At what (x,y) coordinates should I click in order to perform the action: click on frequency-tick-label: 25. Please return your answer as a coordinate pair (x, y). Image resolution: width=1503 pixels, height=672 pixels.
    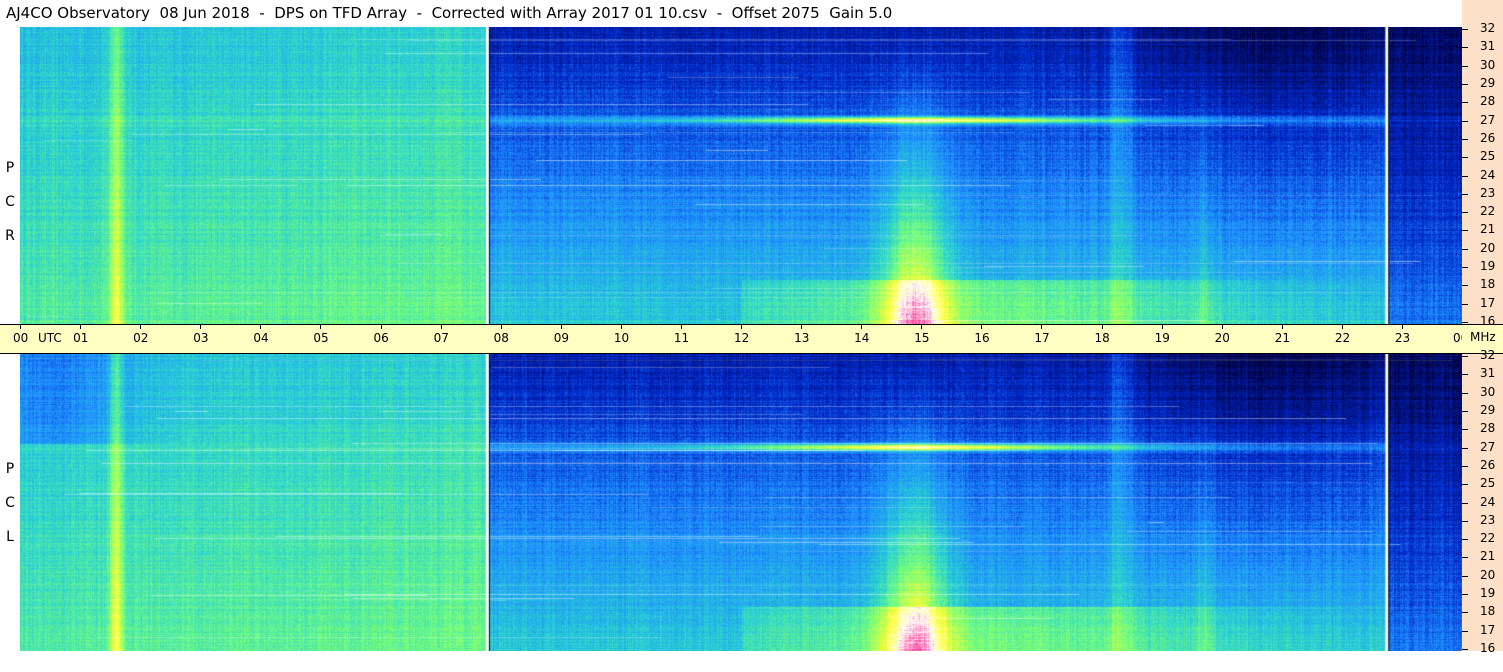
    Looking at the image, I should click on (1488, 156).